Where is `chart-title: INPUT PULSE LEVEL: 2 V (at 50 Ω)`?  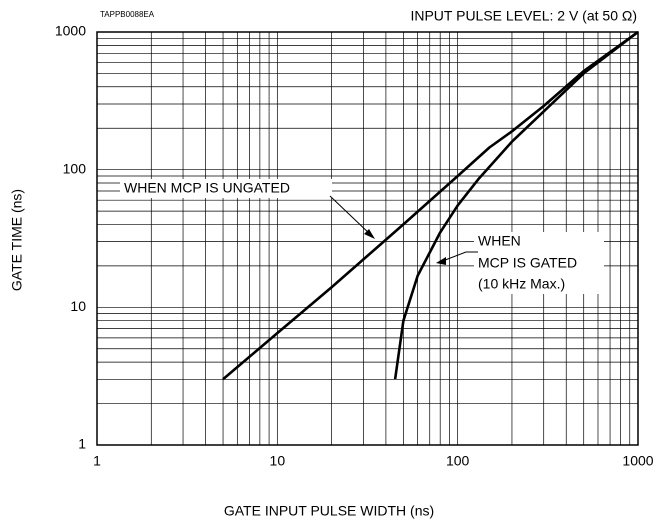
chart-title: INPUT PULSE LEVEL: 2 V (at 50 Ω) is located at coordinates (523, 16).